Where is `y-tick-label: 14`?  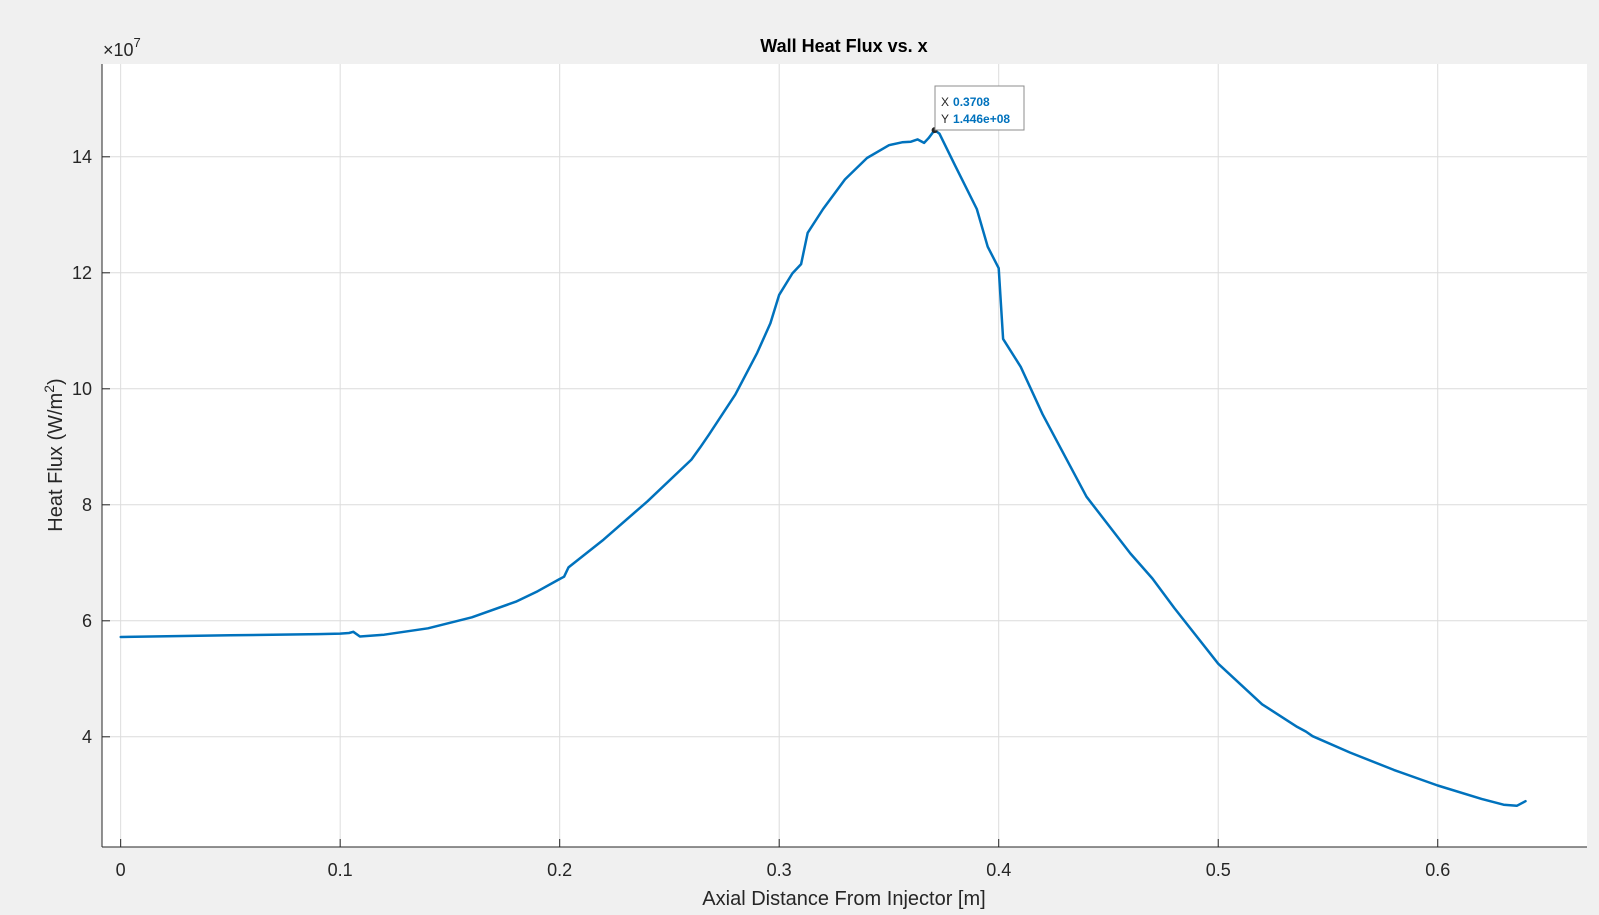 y-tick-label: 14 is located at coordinates (82, 157).